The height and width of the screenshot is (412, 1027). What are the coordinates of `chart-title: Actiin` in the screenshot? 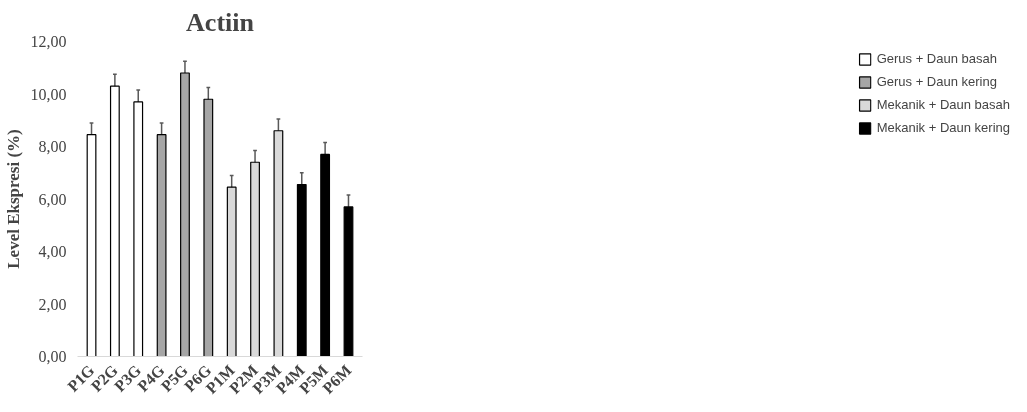 It's located at (220, 22).